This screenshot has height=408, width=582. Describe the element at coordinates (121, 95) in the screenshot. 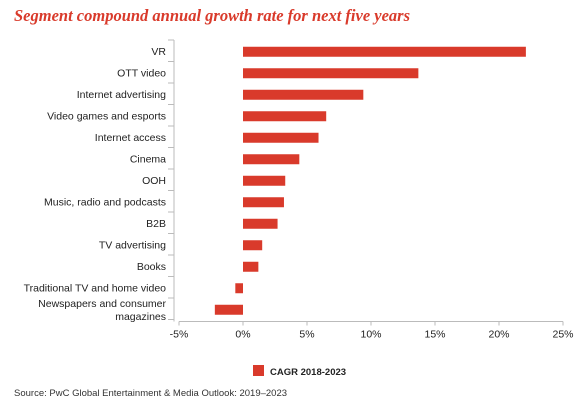

I see `category-label: Internet advertising` at that location.